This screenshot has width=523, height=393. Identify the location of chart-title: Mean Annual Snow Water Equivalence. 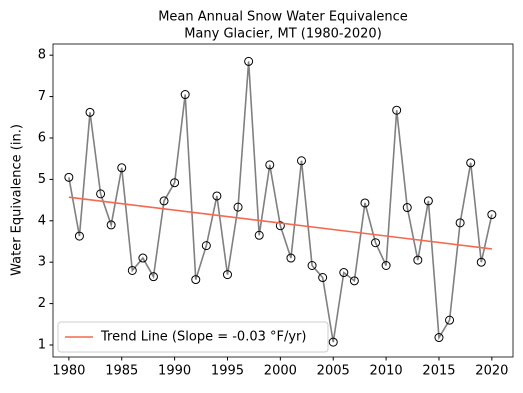
(283, 17).